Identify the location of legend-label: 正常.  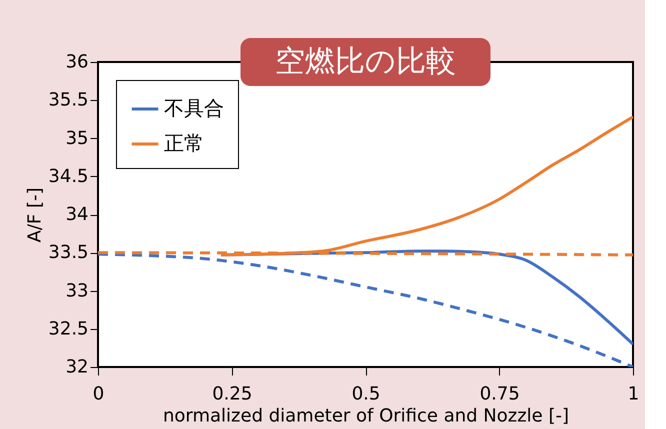
(184, 143).